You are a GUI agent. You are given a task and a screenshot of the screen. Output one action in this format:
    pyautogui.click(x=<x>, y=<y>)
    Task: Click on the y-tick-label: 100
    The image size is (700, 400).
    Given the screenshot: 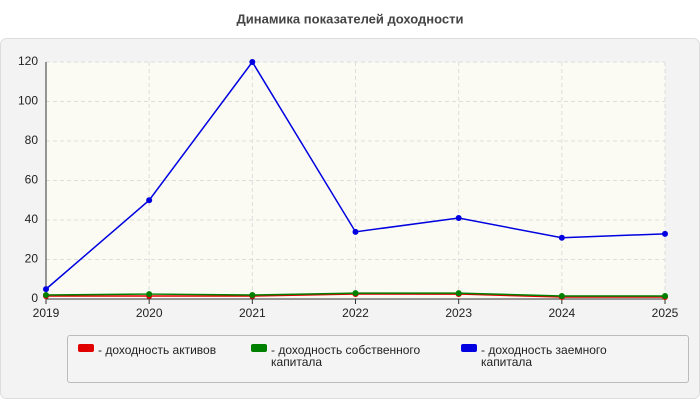 What is the action you would take?
    pyautogui.click(x=28, y=101)
    